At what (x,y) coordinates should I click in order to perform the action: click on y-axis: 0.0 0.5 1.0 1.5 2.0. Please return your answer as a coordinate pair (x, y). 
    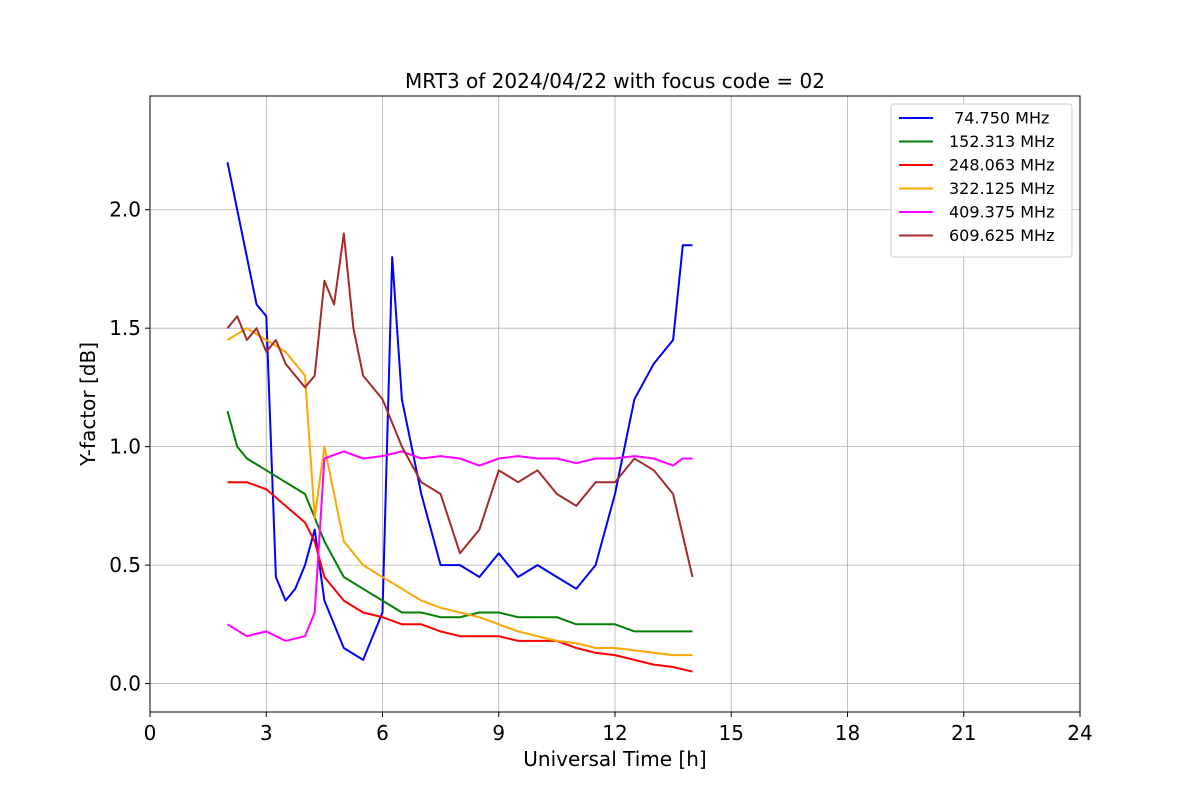
    Looking at the image, I should click on (129, 447).